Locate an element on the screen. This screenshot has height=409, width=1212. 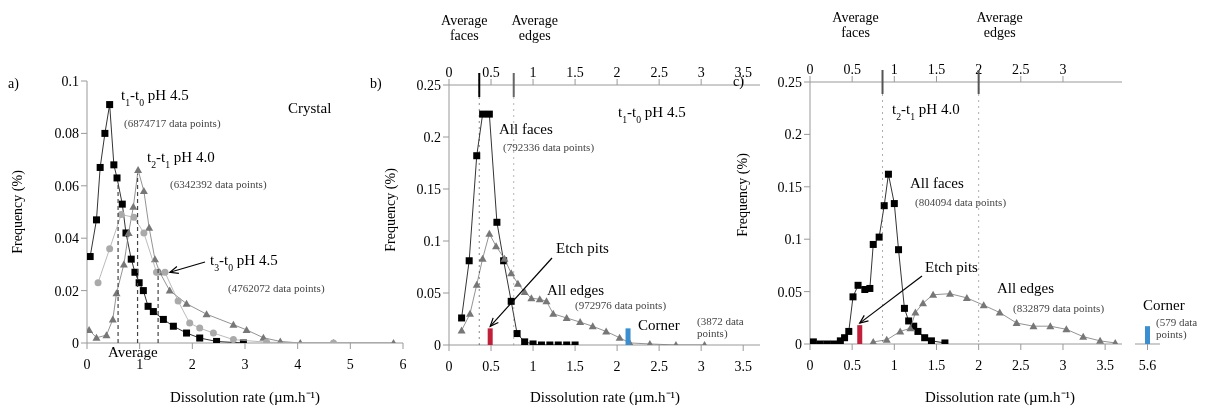
y-tick-label: 0.04 is located at coordinates (66, 239).